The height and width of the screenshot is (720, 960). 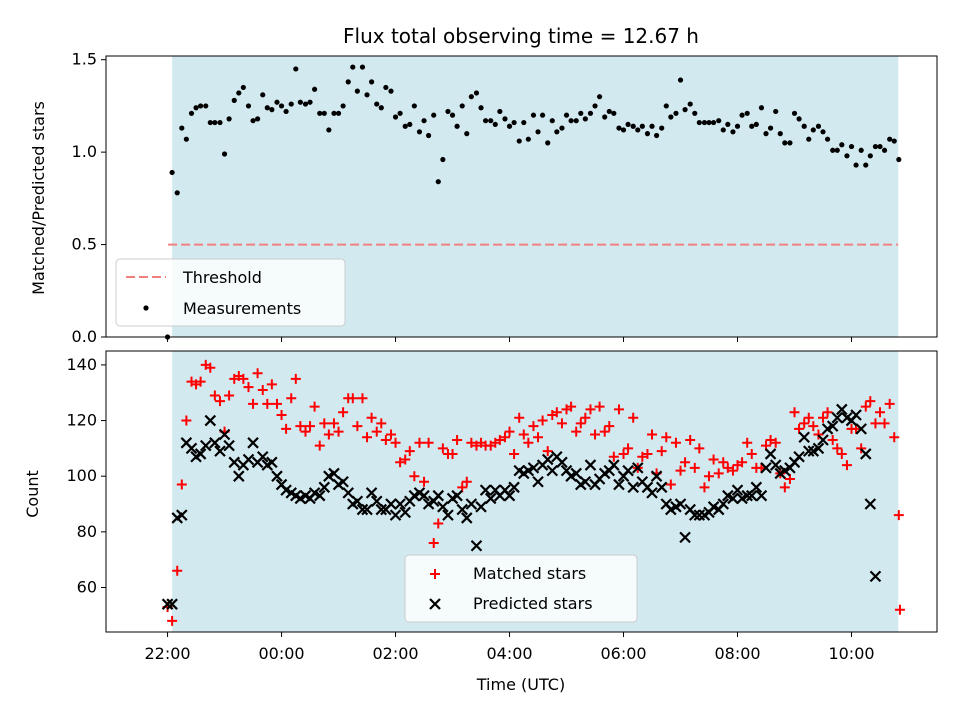 What do you see at coordinates (533, 603) in the screenshot?
I see `legend-predicted-label: Predicted stars` at bounding box center [533, 603].